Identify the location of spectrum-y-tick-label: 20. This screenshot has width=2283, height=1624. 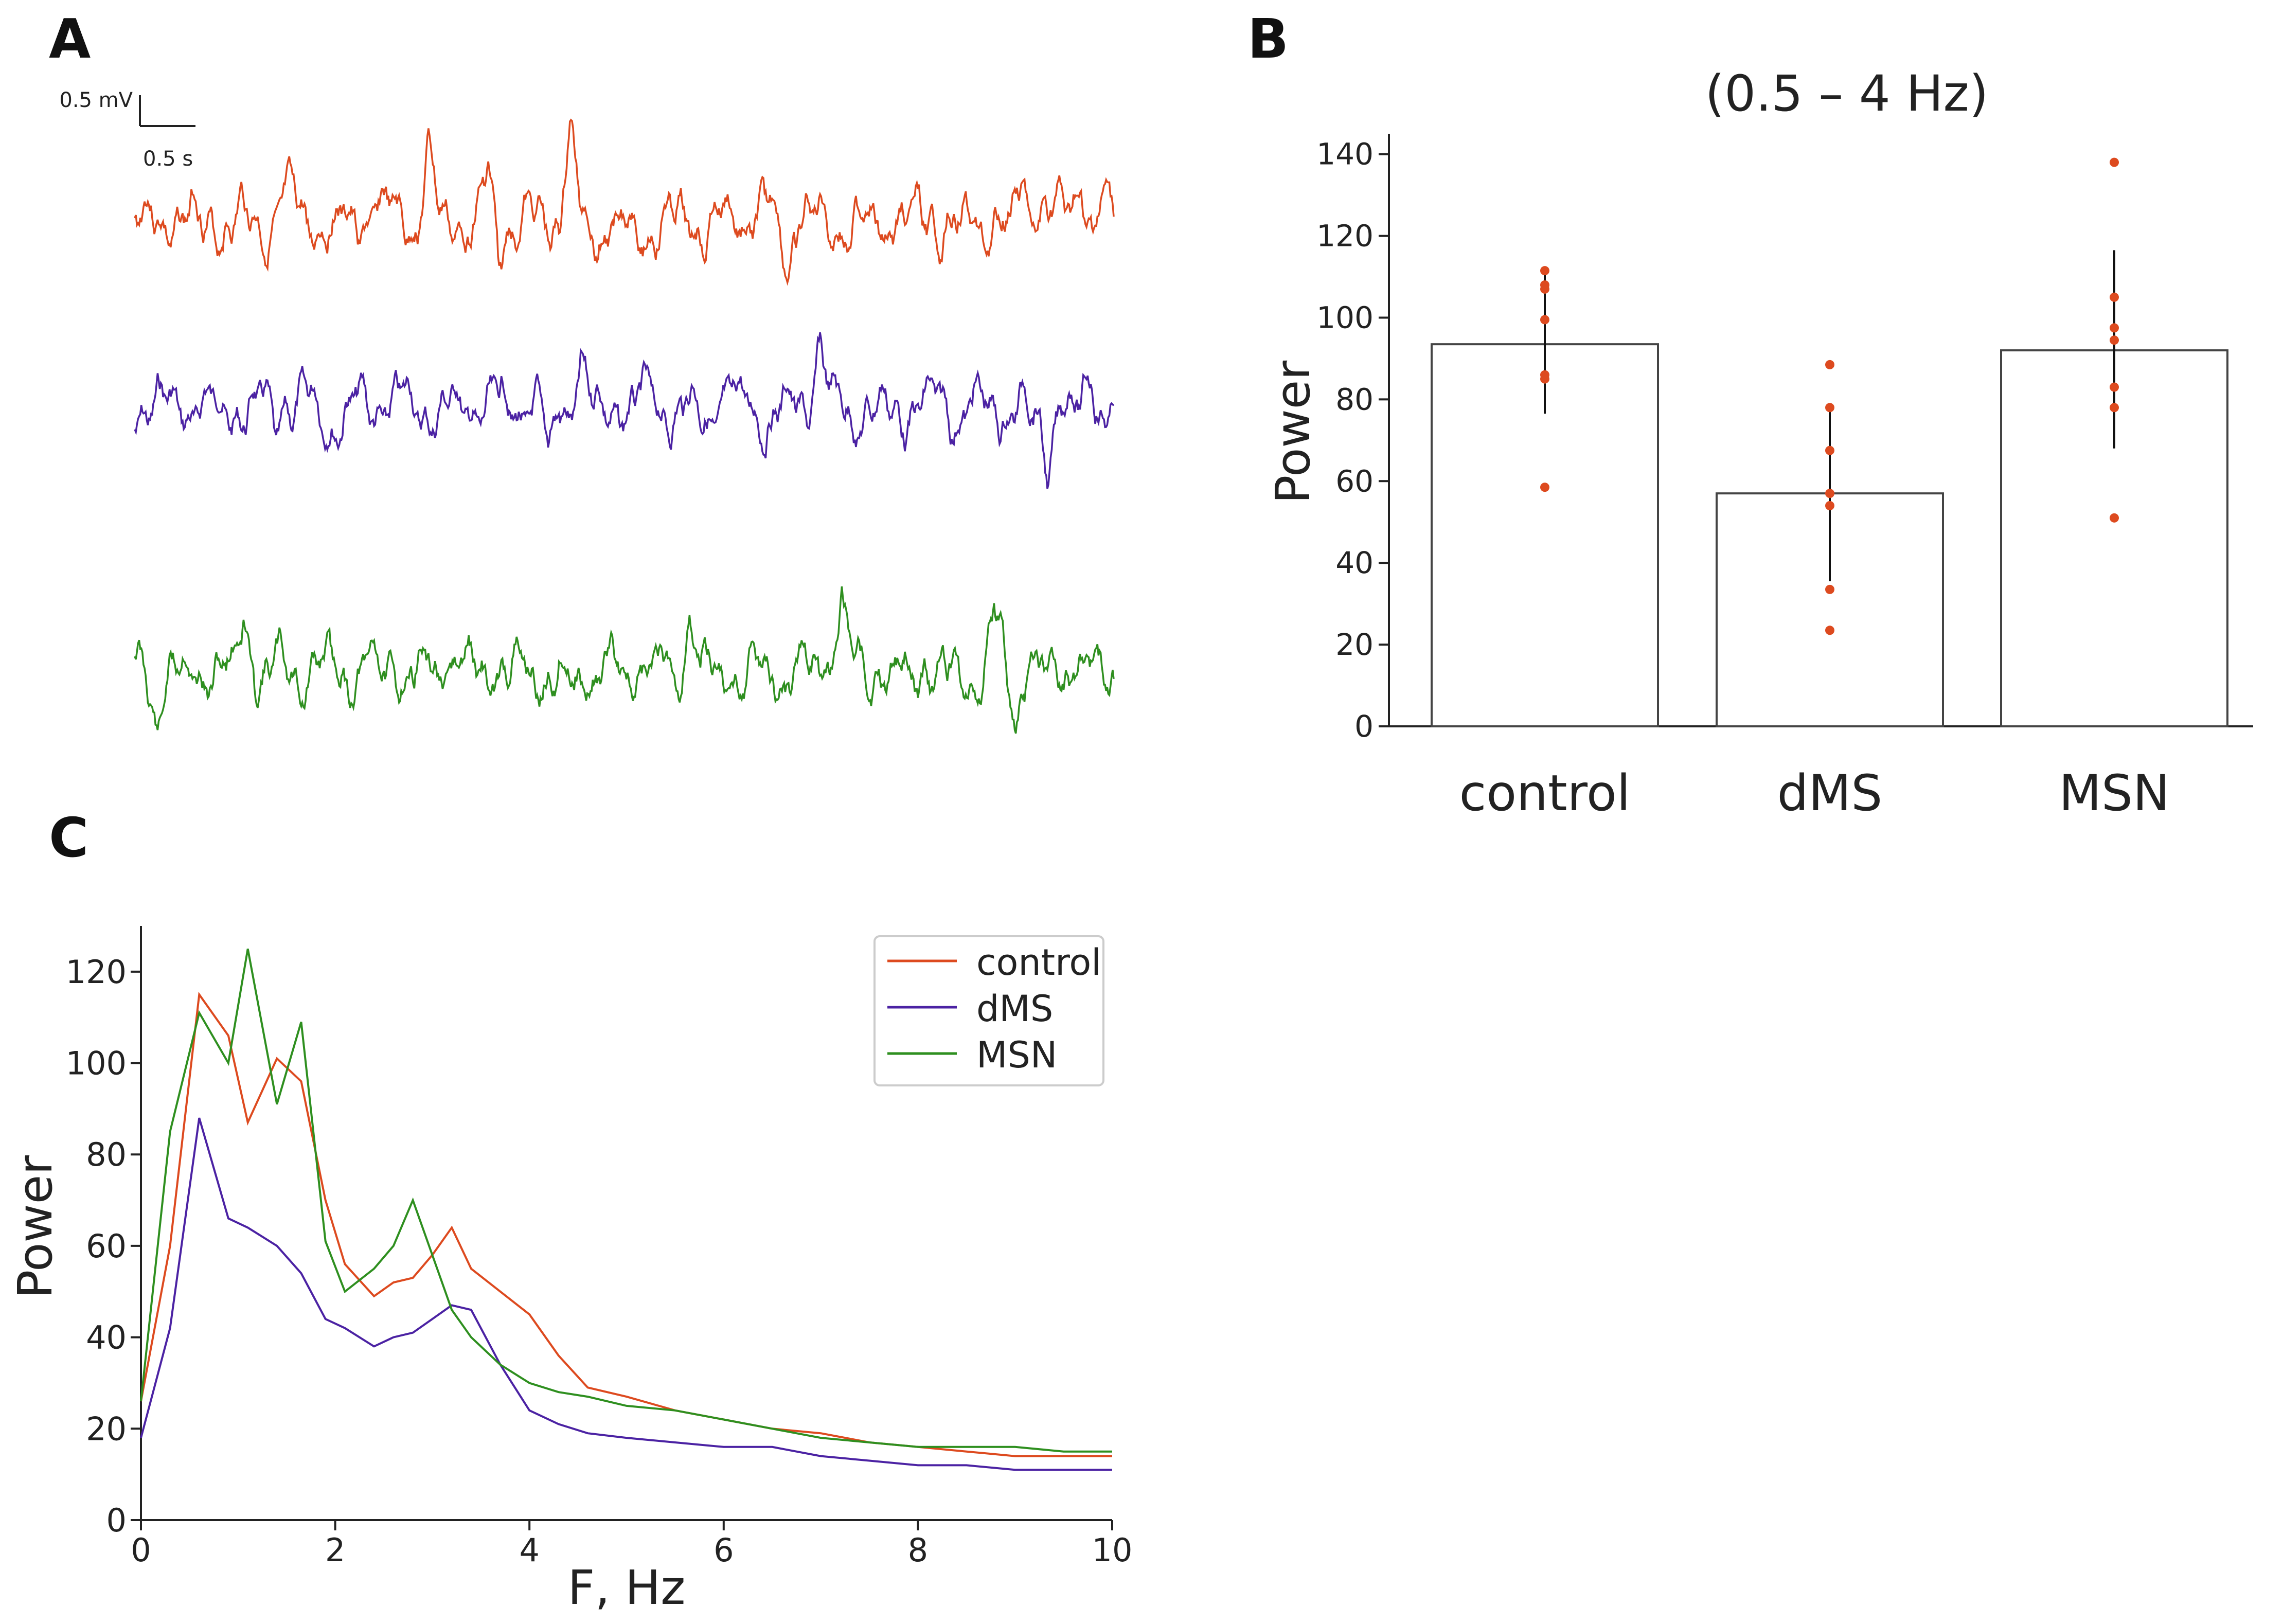
(106, 1429).